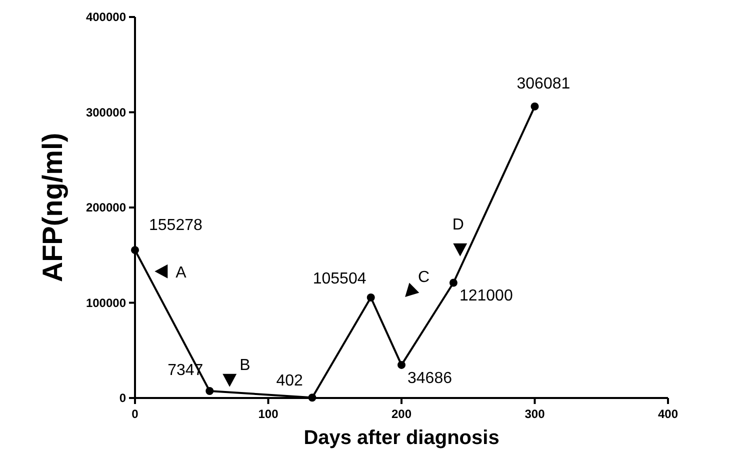 The image size is (754, 458). What do you see at coordinates (106, 17) in the screenshot?
I see `y-tick-label: 400000` at bounding box center [106, 17].